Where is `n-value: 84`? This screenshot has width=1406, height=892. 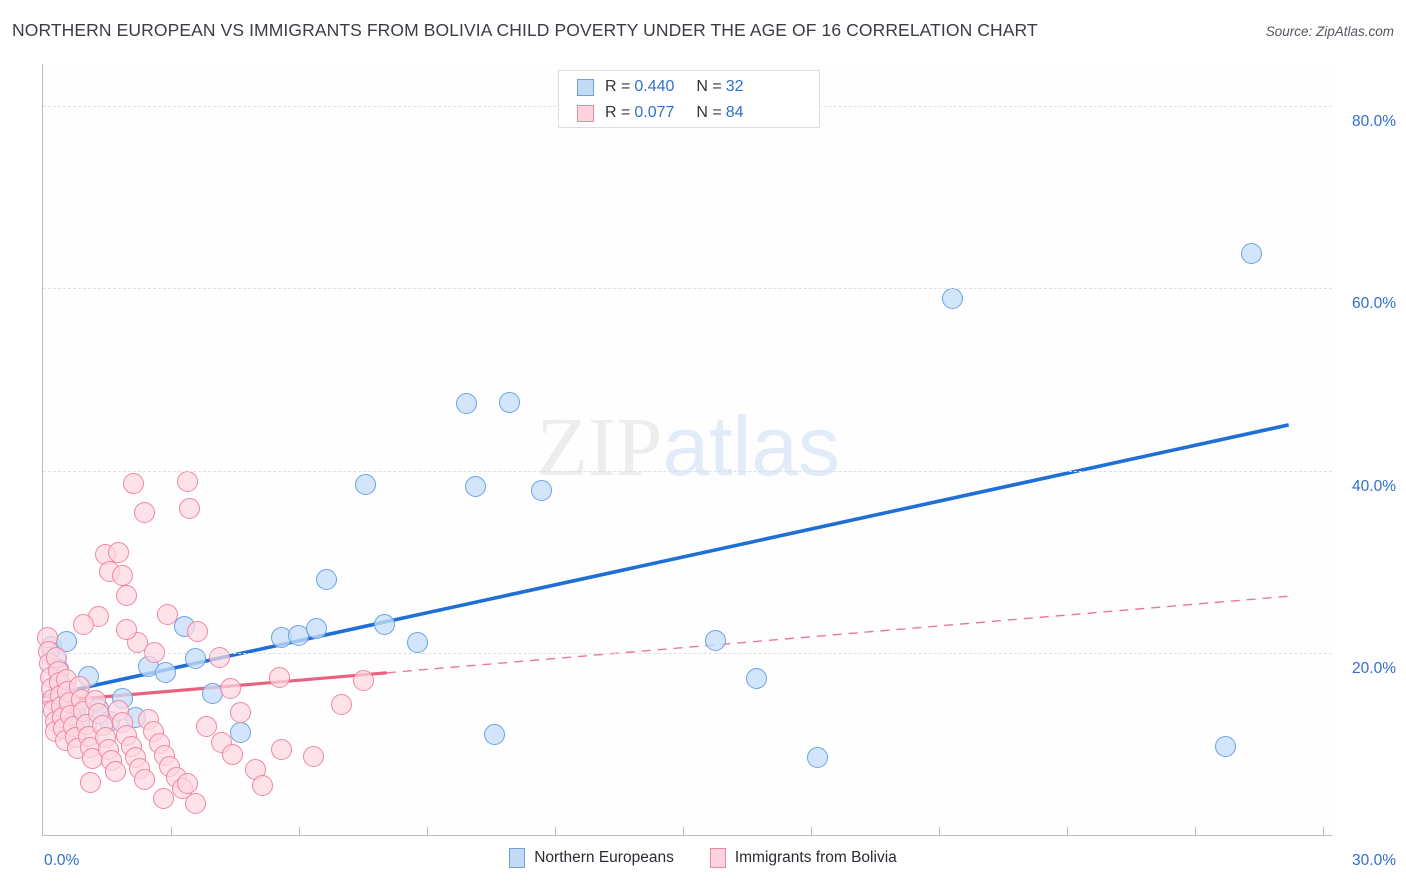
n-value: 84 is located at coordinates (734, 112).